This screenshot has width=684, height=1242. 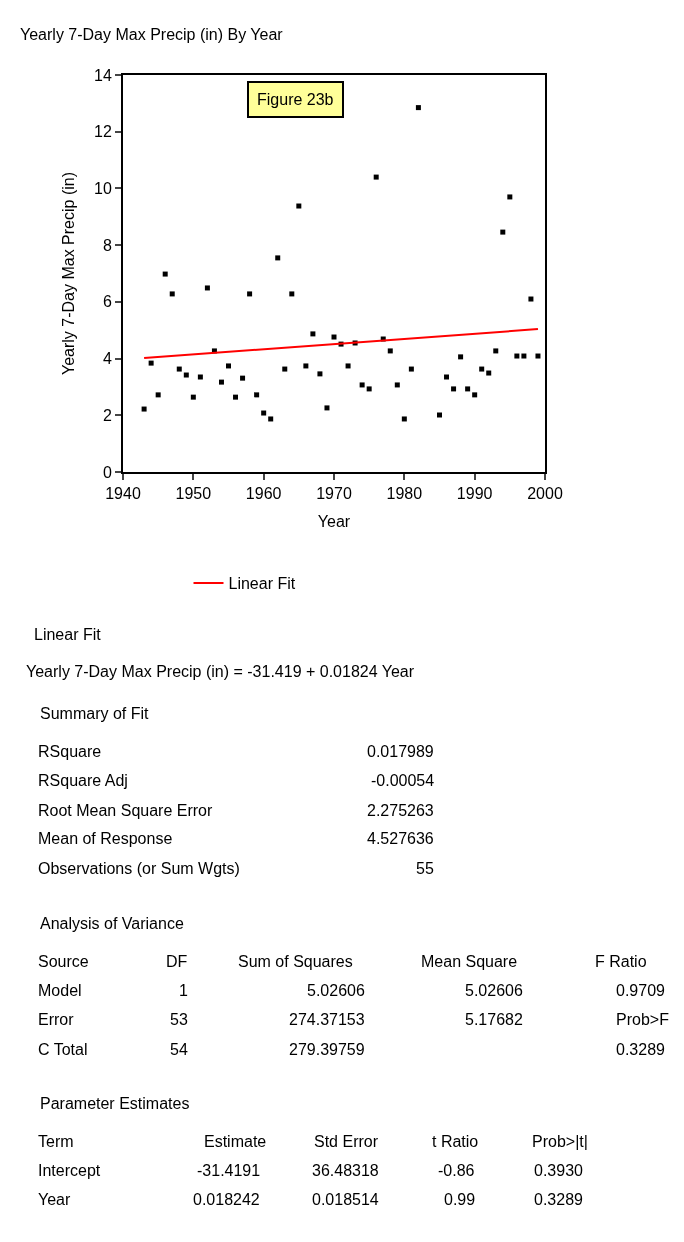 What do you see at coordinates (641, 990) in the screenshot?
I see `text: 0.9709` at bounding box center [641, 990].